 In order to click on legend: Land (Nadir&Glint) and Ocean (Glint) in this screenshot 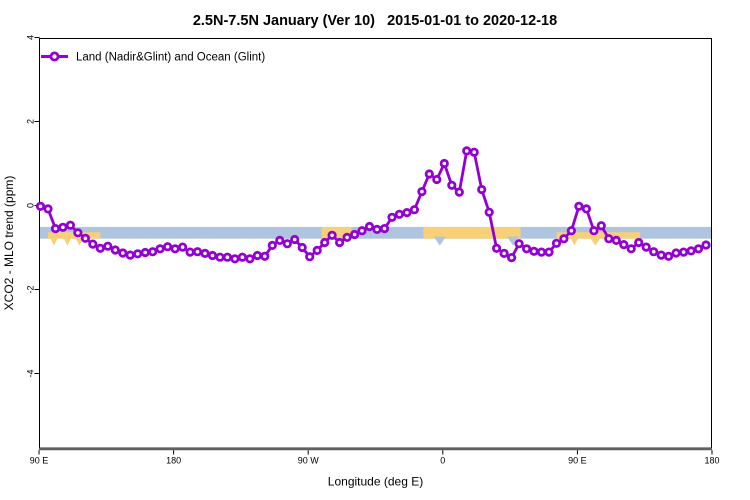, I will do `click(153, 58)`.